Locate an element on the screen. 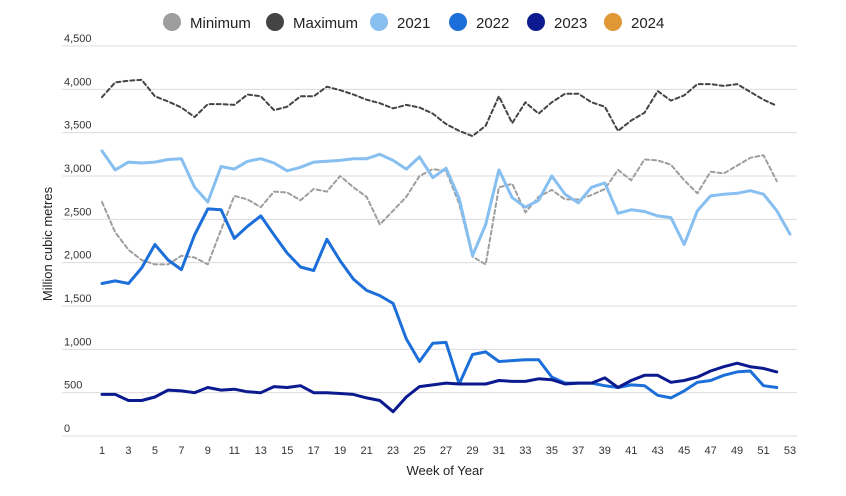  x-tick-label: 37 is located at coordinates (578, 451).